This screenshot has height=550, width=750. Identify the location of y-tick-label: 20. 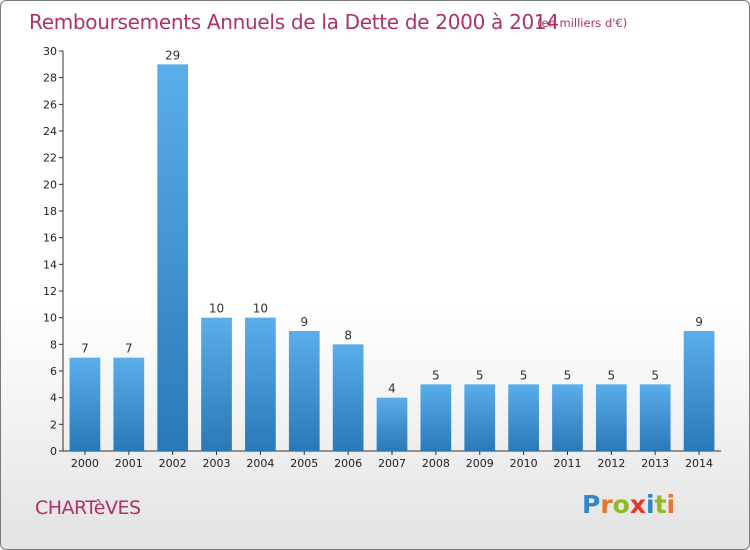
(50, 184).